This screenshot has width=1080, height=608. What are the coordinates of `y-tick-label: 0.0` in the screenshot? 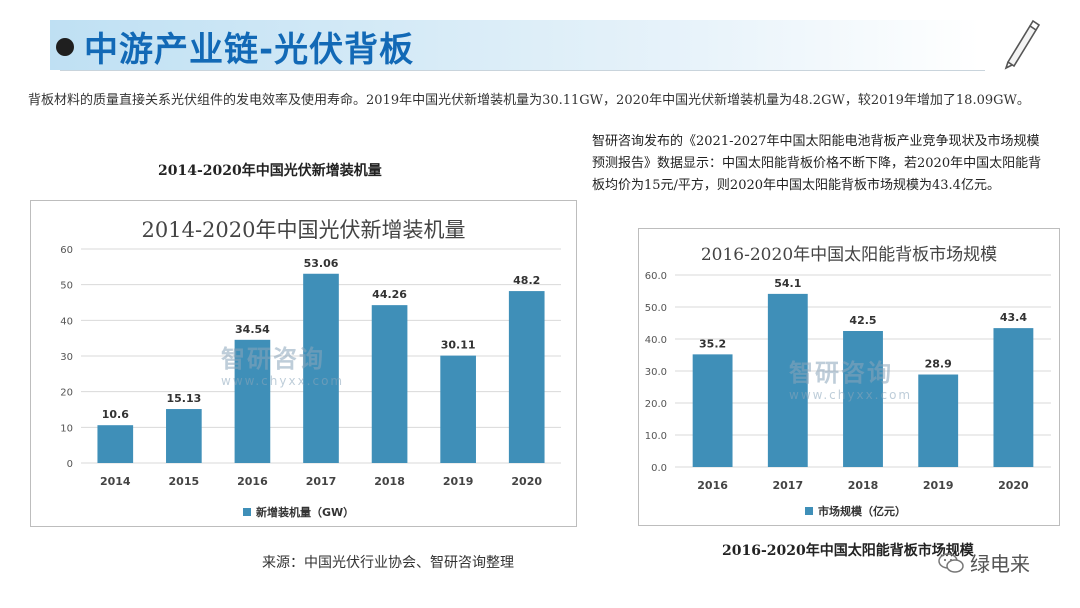 It's located at (659, 468).